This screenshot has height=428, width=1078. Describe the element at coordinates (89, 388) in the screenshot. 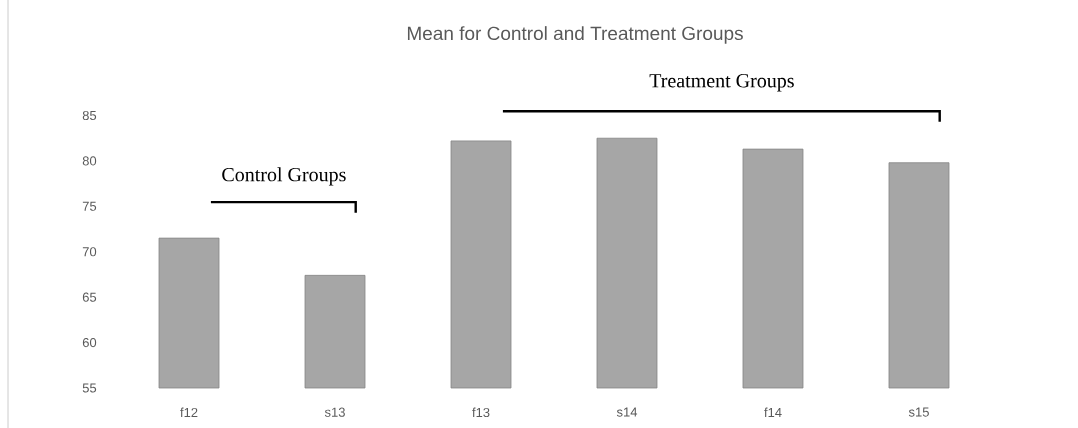

I see `y-tick-label: 55` at that location.